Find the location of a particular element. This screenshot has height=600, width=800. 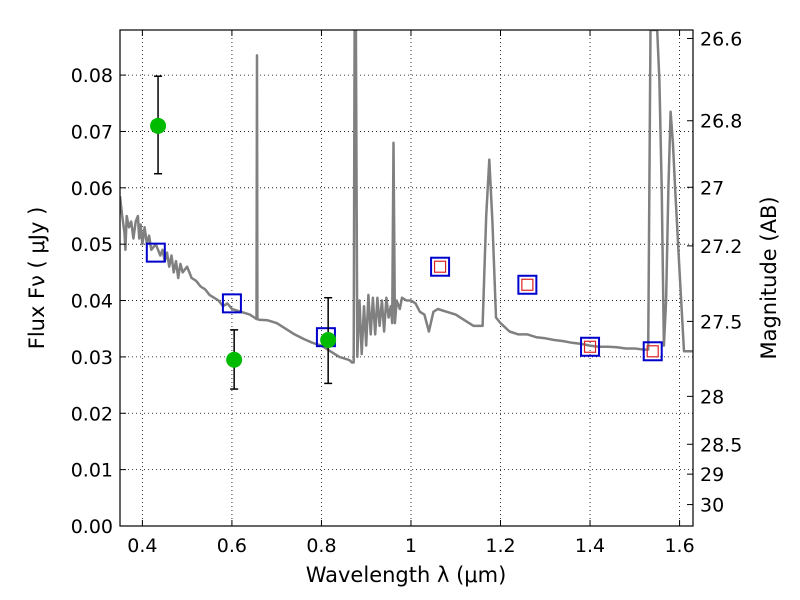

x-tick-label: 1 is located at coordinates (411, 546).